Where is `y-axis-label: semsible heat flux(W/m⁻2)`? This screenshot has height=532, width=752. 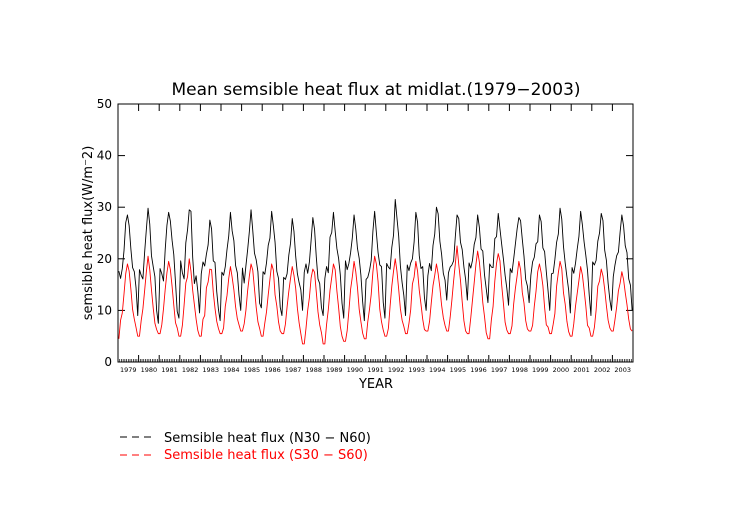
y-axis-label: semsible heat flux(W/m⁻2) is located at coordinates (88, 233).